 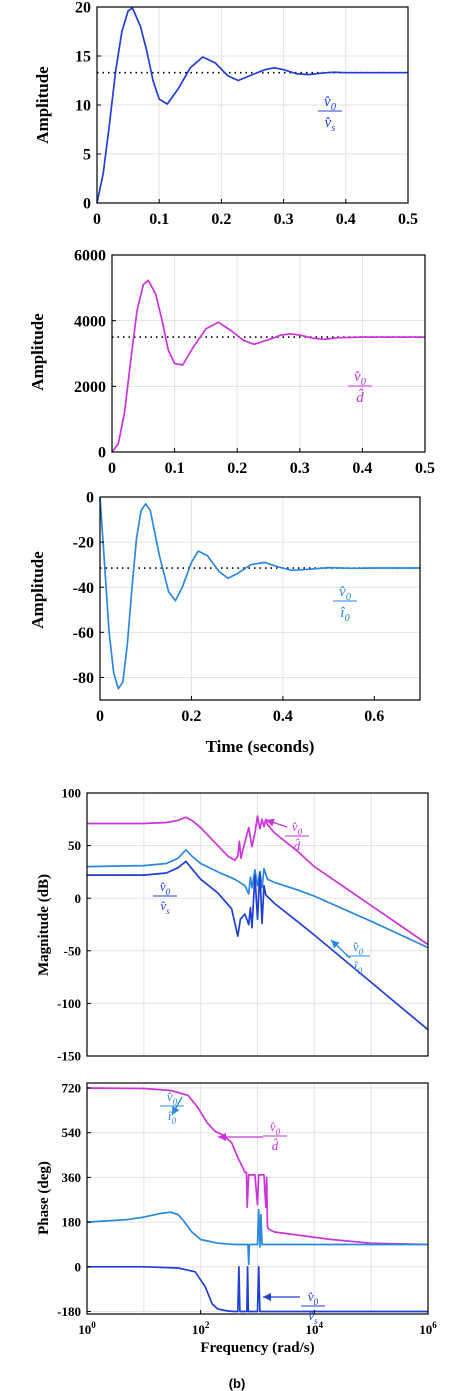 I want to click on y-tick-label: -40, so click(x=83, y=588).